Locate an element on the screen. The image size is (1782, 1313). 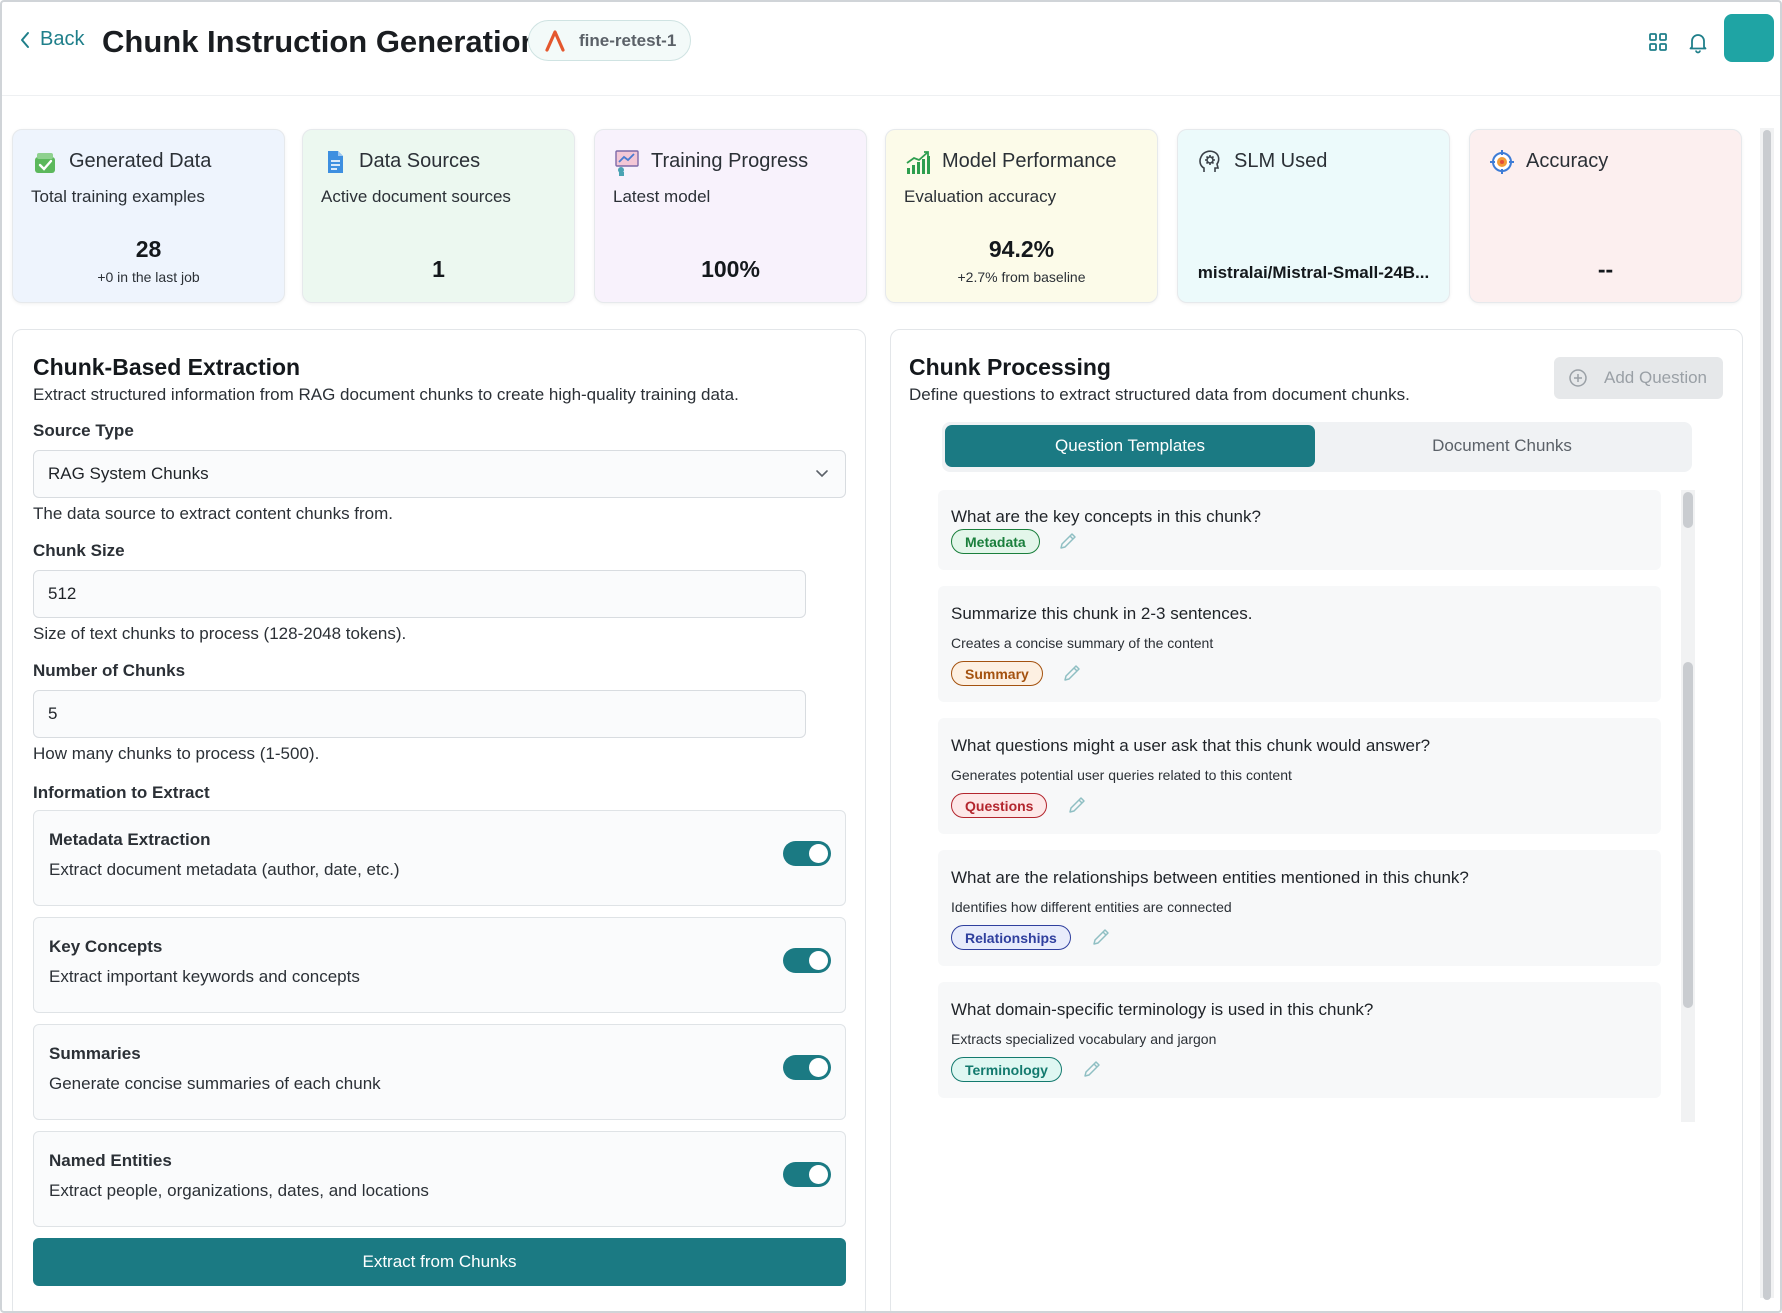
card-title: Generated Data is located at coordinates (140, 161).